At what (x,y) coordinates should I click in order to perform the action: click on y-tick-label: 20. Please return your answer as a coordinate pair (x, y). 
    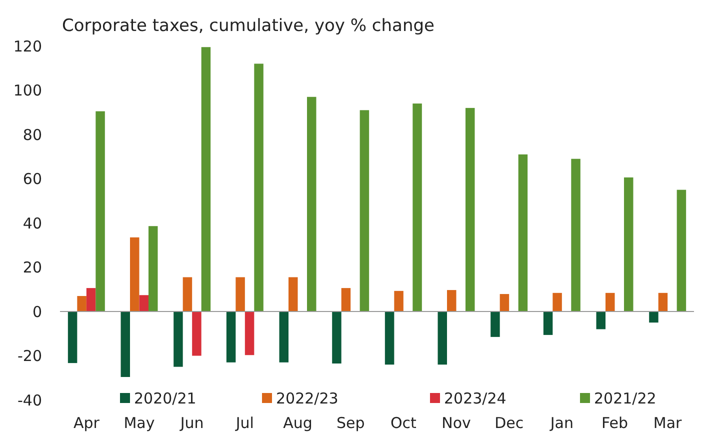
    Looking at the image, I should click on (32, 267).